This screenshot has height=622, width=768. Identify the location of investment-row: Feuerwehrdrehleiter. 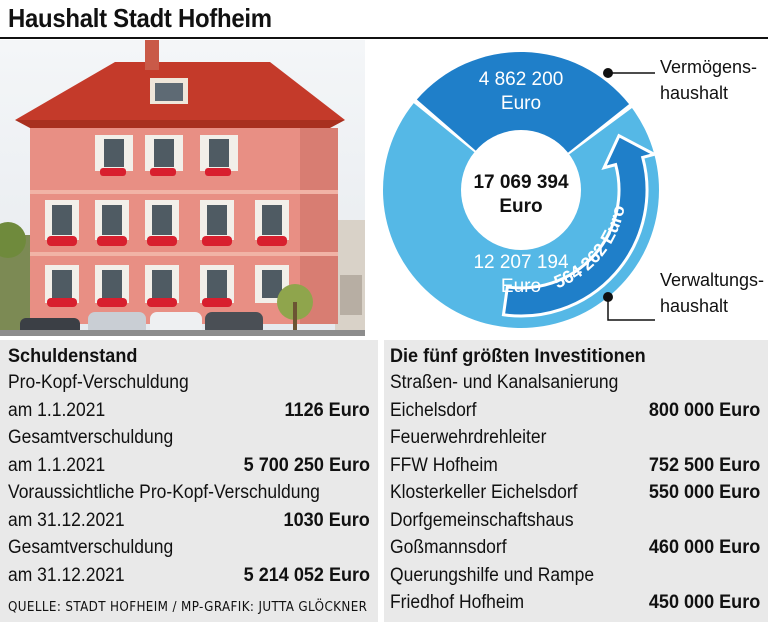
(575, 438).